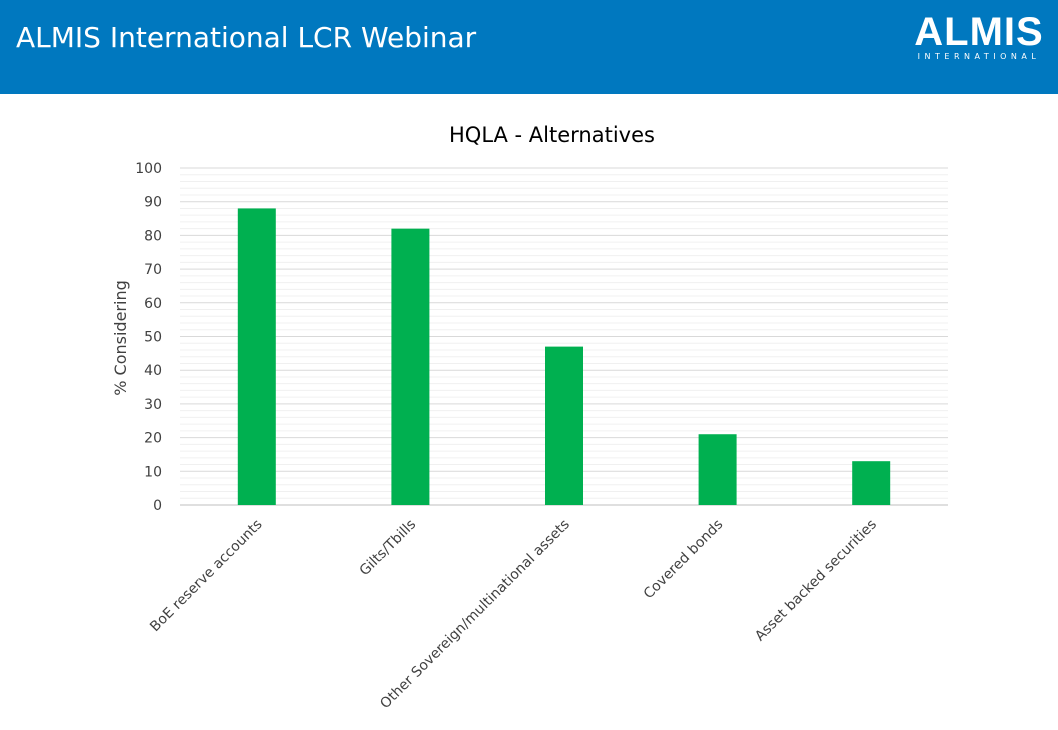 This screenshot has width=1058, height=730. I want to click on y-tick-label: 40, so click(153, 371).